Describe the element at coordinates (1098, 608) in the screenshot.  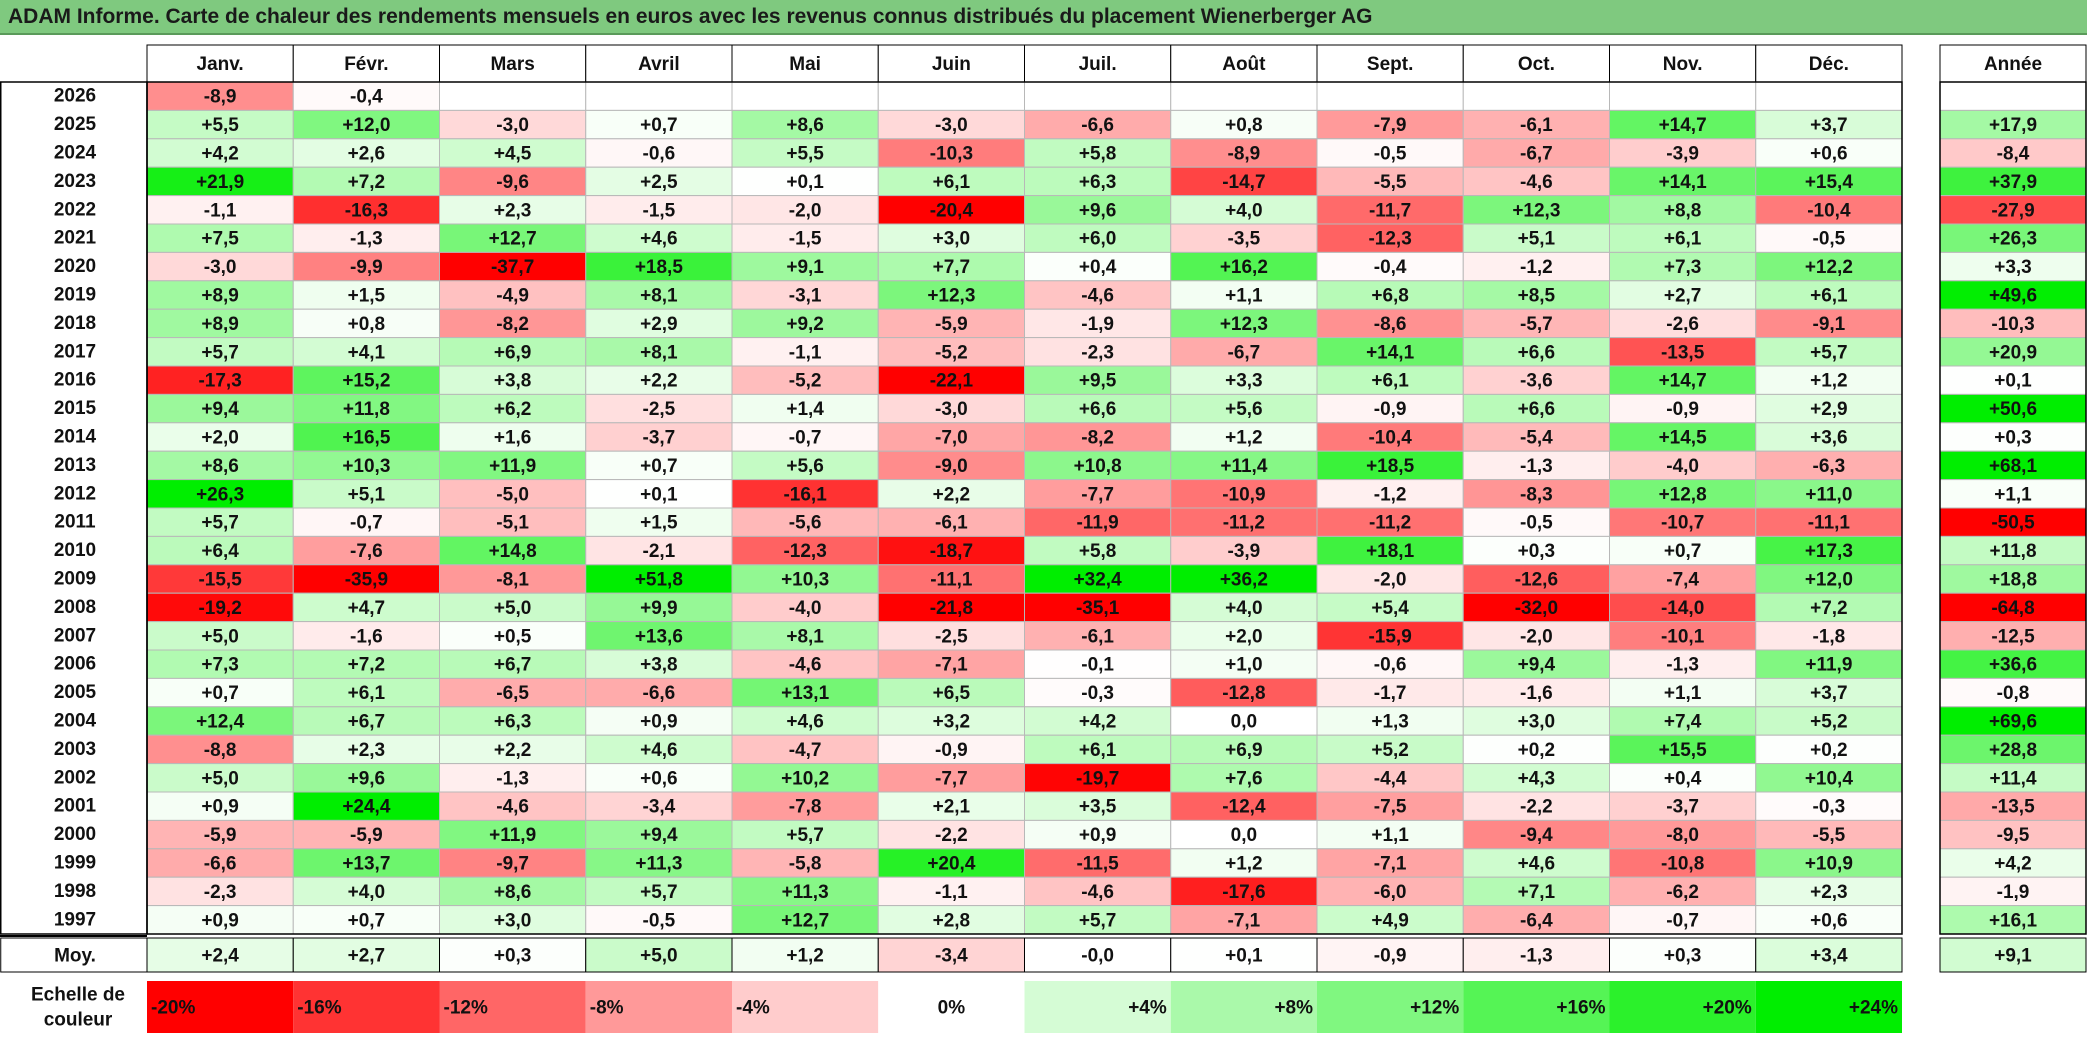
I see `heatmap-cell-value: -35,1` at that location.